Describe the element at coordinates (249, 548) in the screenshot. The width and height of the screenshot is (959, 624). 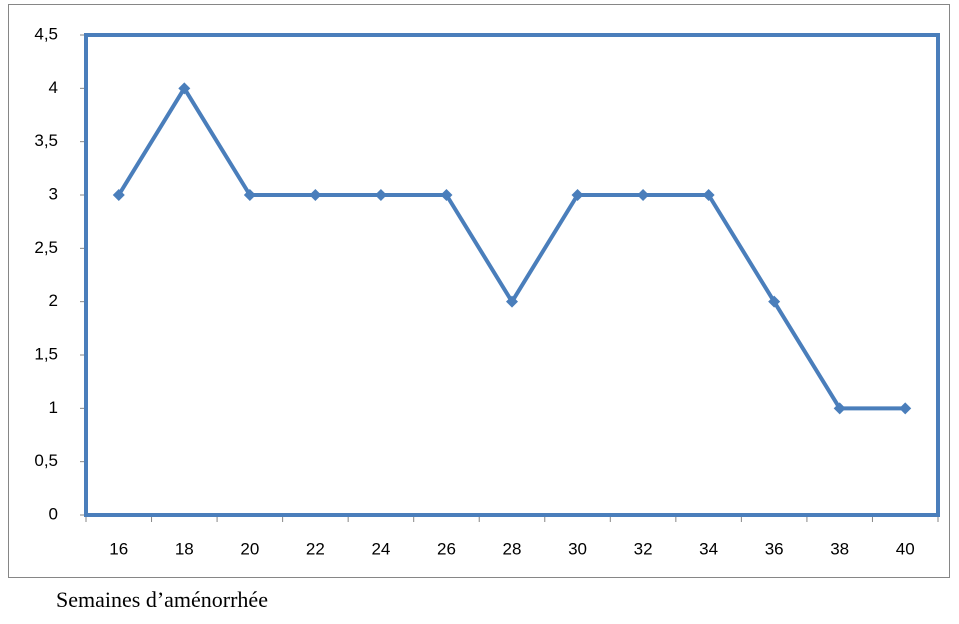
I see `x-tick-label: 20` at that location.